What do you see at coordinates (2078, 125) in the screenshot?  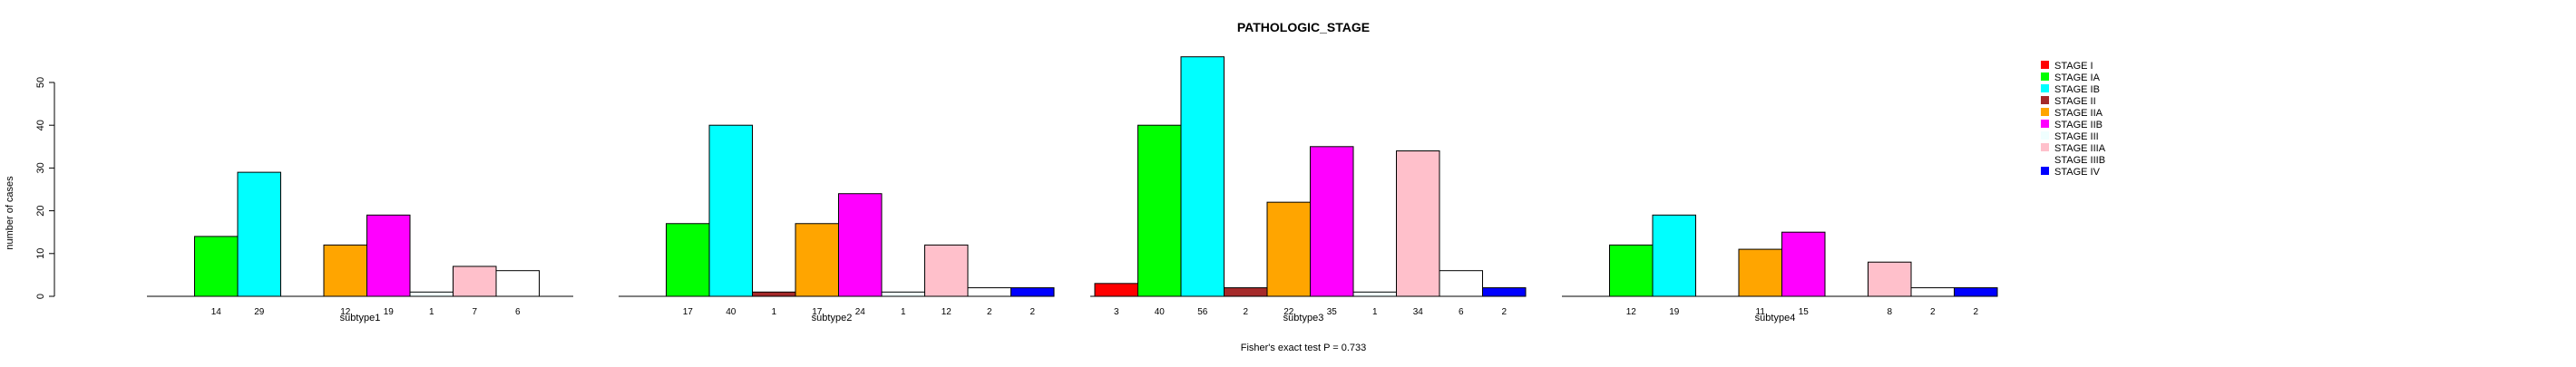 I see `legend-label: STAGE IIB` at bounding box center [2078, 125].